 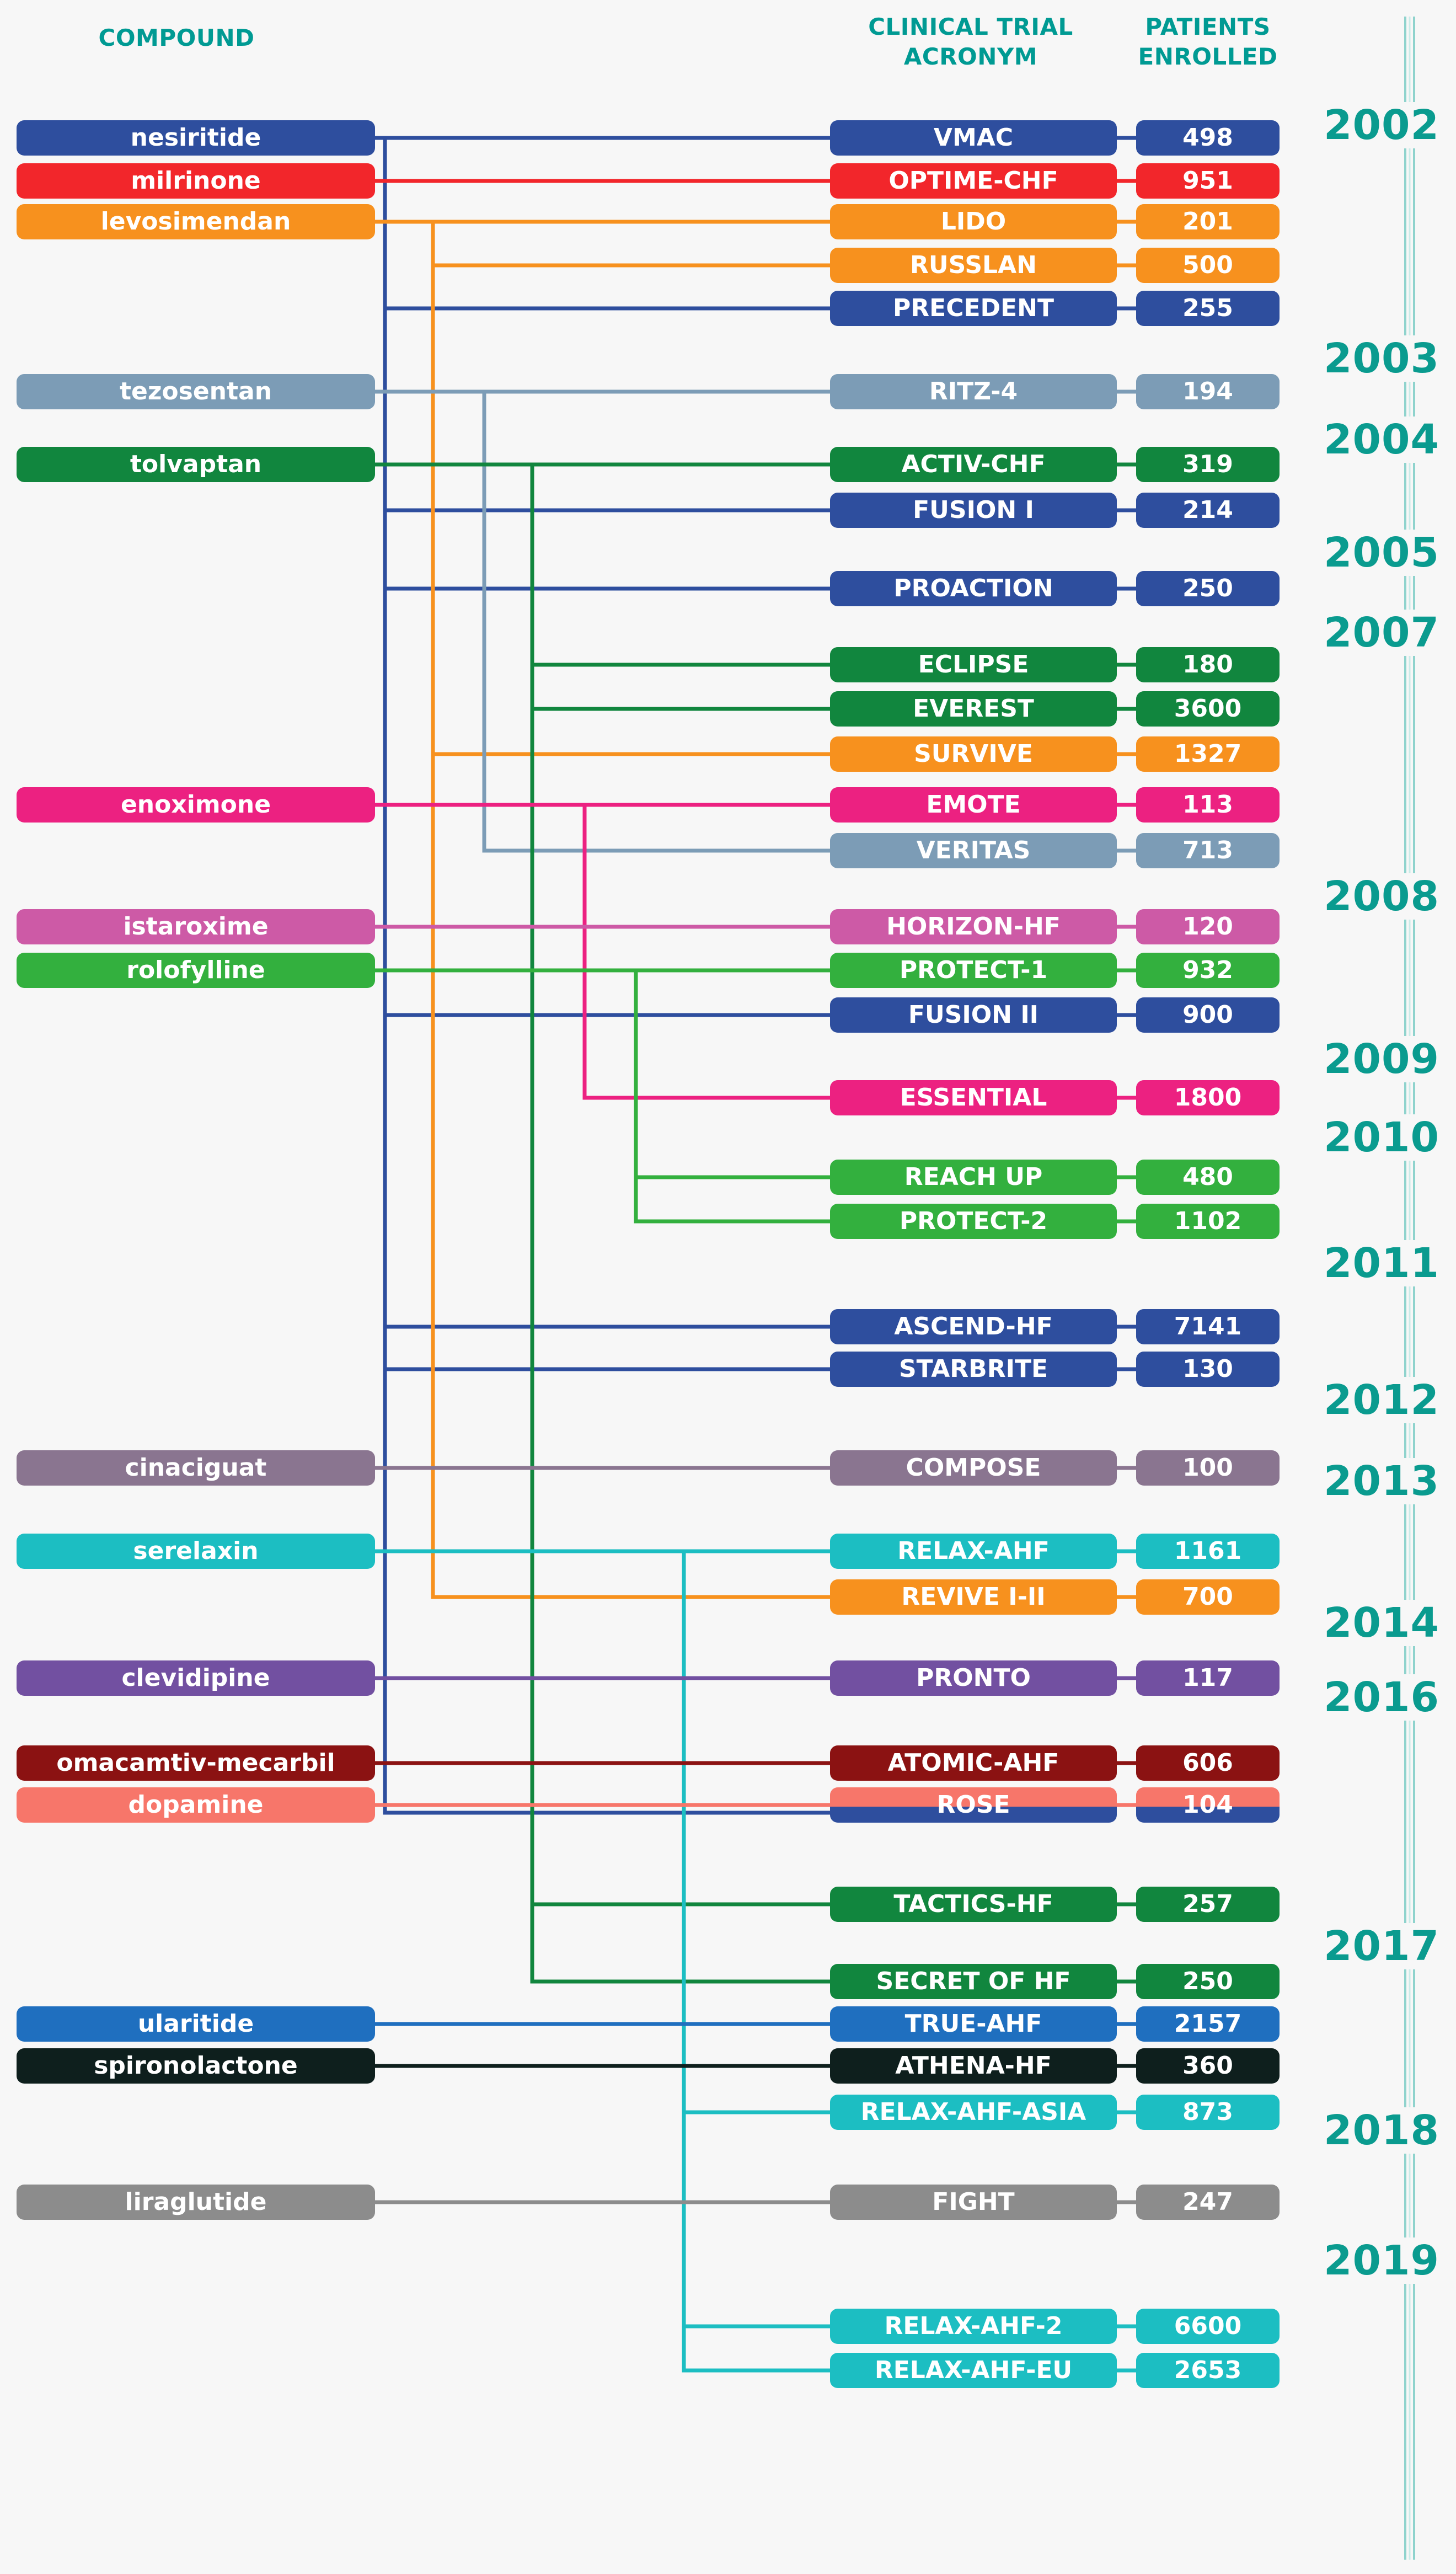 I want to click on trial-protect-2: PROTECT-2, so click(x=973, y=1221).